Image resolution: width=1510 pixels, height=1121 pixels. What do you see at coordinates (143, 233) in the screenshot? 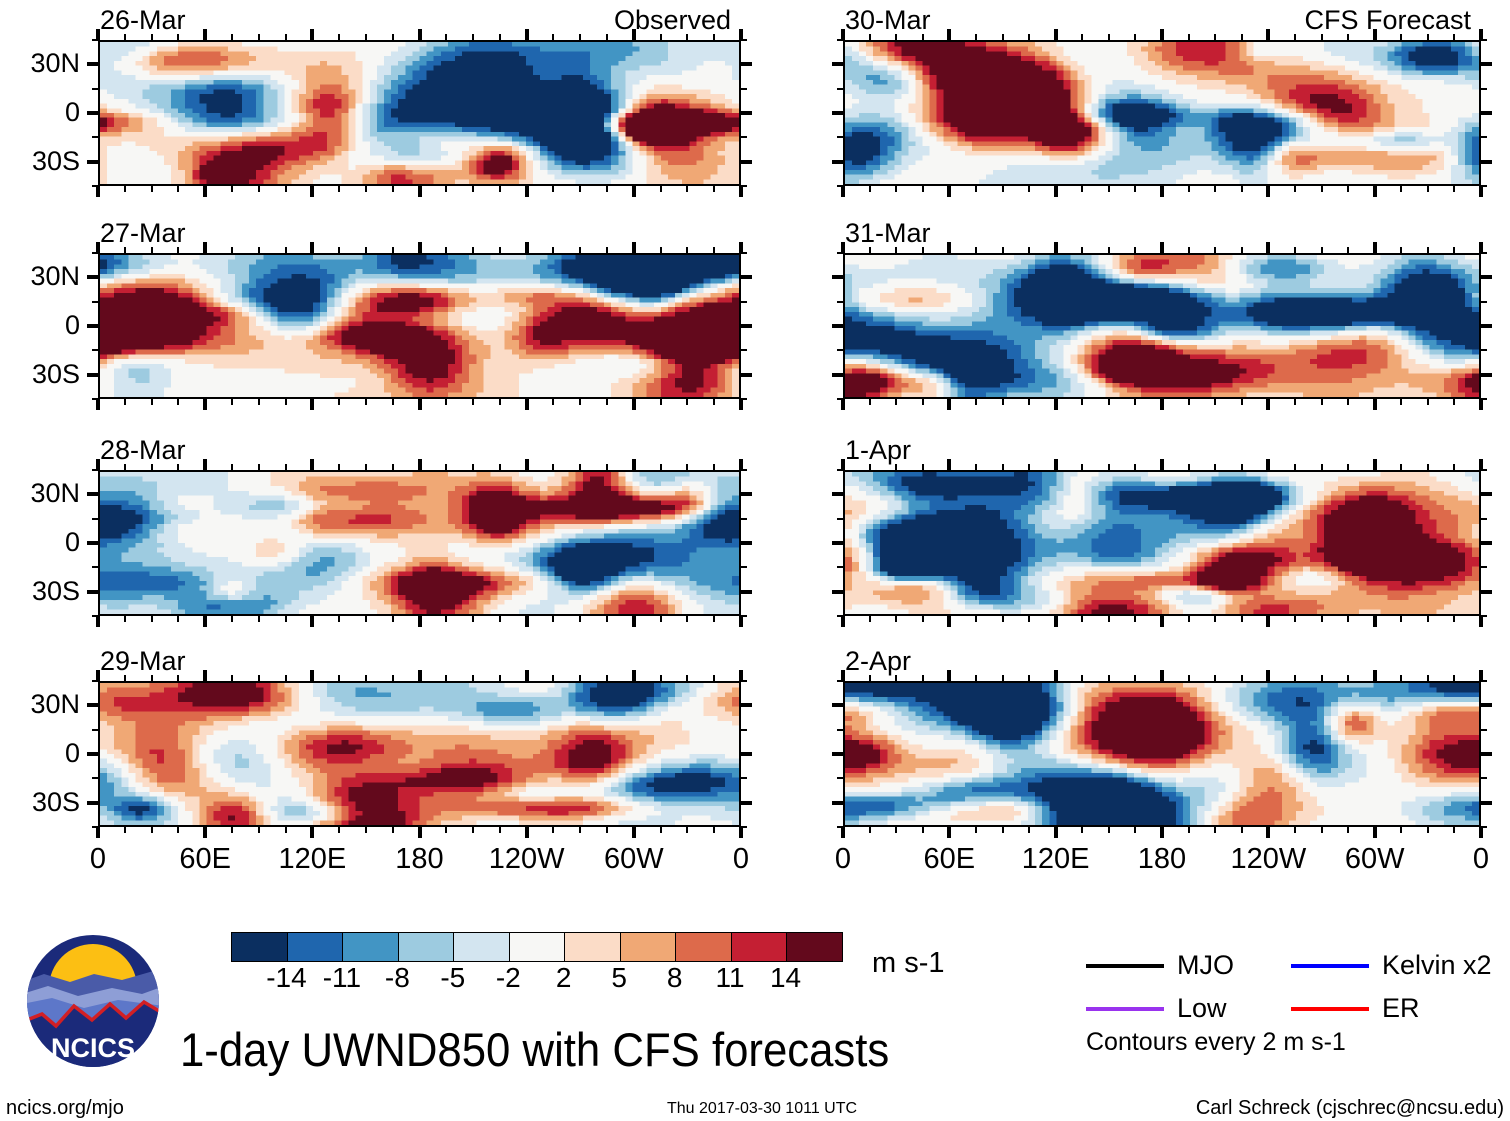
I see `panel-date-label-27-mar: 27-Mar` at bounding box center [143, 233].